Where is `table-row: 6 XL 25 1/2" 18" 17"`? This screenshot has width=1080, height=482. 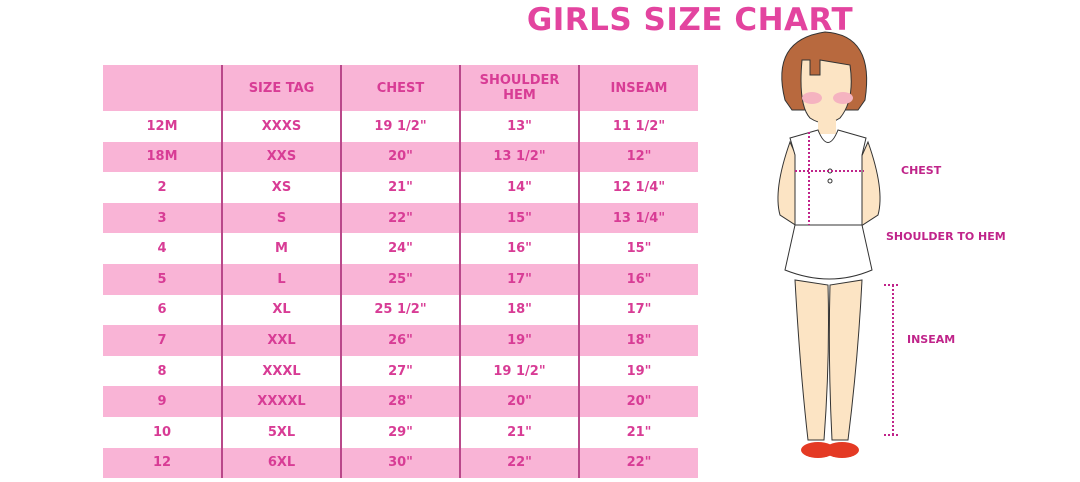
table-row: 6 XL 25 1/2" 18" 17" is located at coordinates (400, 310).